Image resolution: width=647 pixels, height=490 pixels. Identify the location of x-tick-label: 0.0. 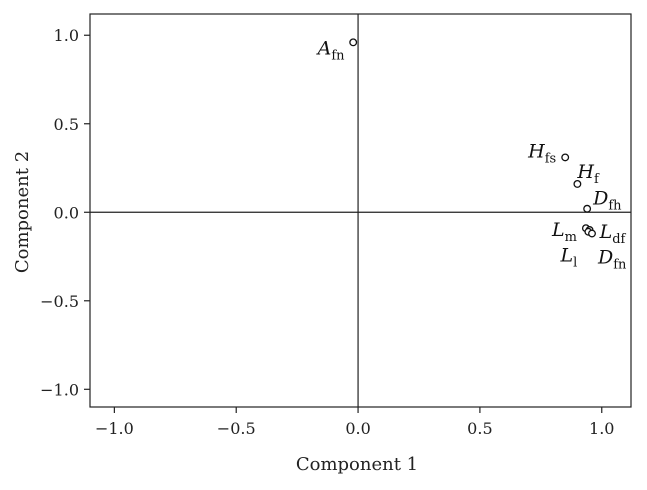
(357, 428).